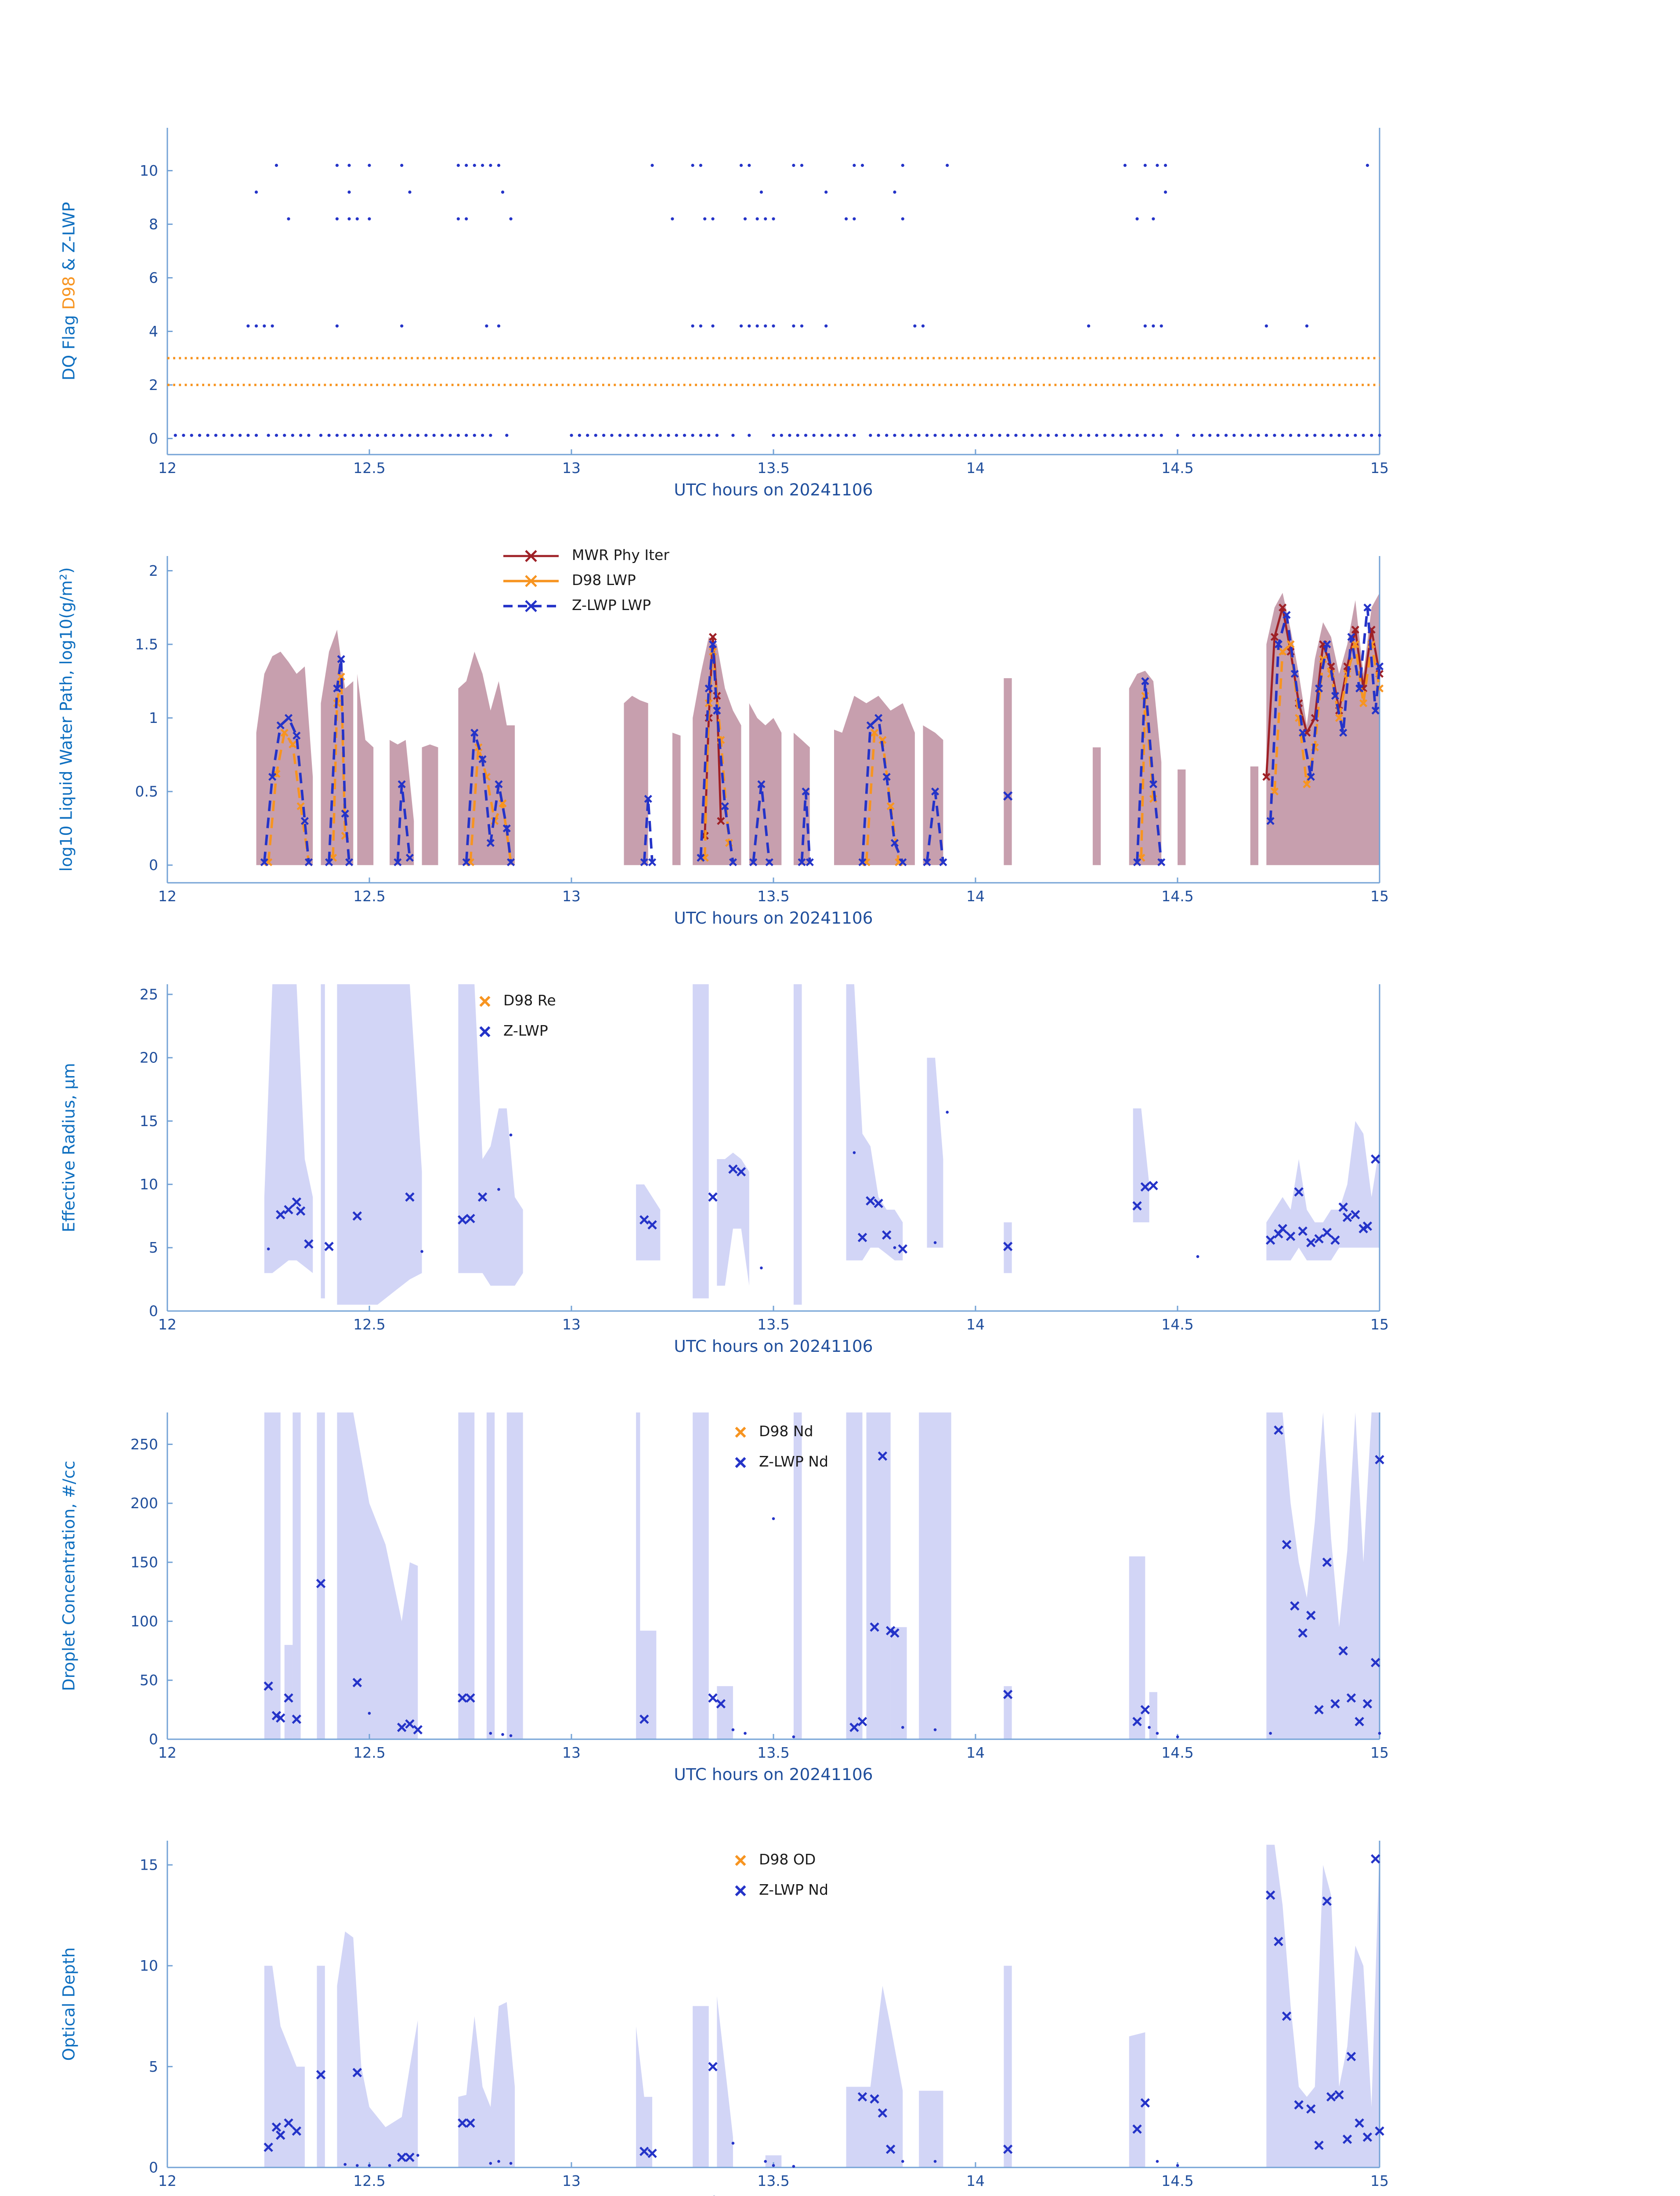 This screenshot has width=1680, height=2196. Describe the element at coordinates (780, 1860) in the screenshot. I see `legend-entry-d98-od: D98 OD` at that location.